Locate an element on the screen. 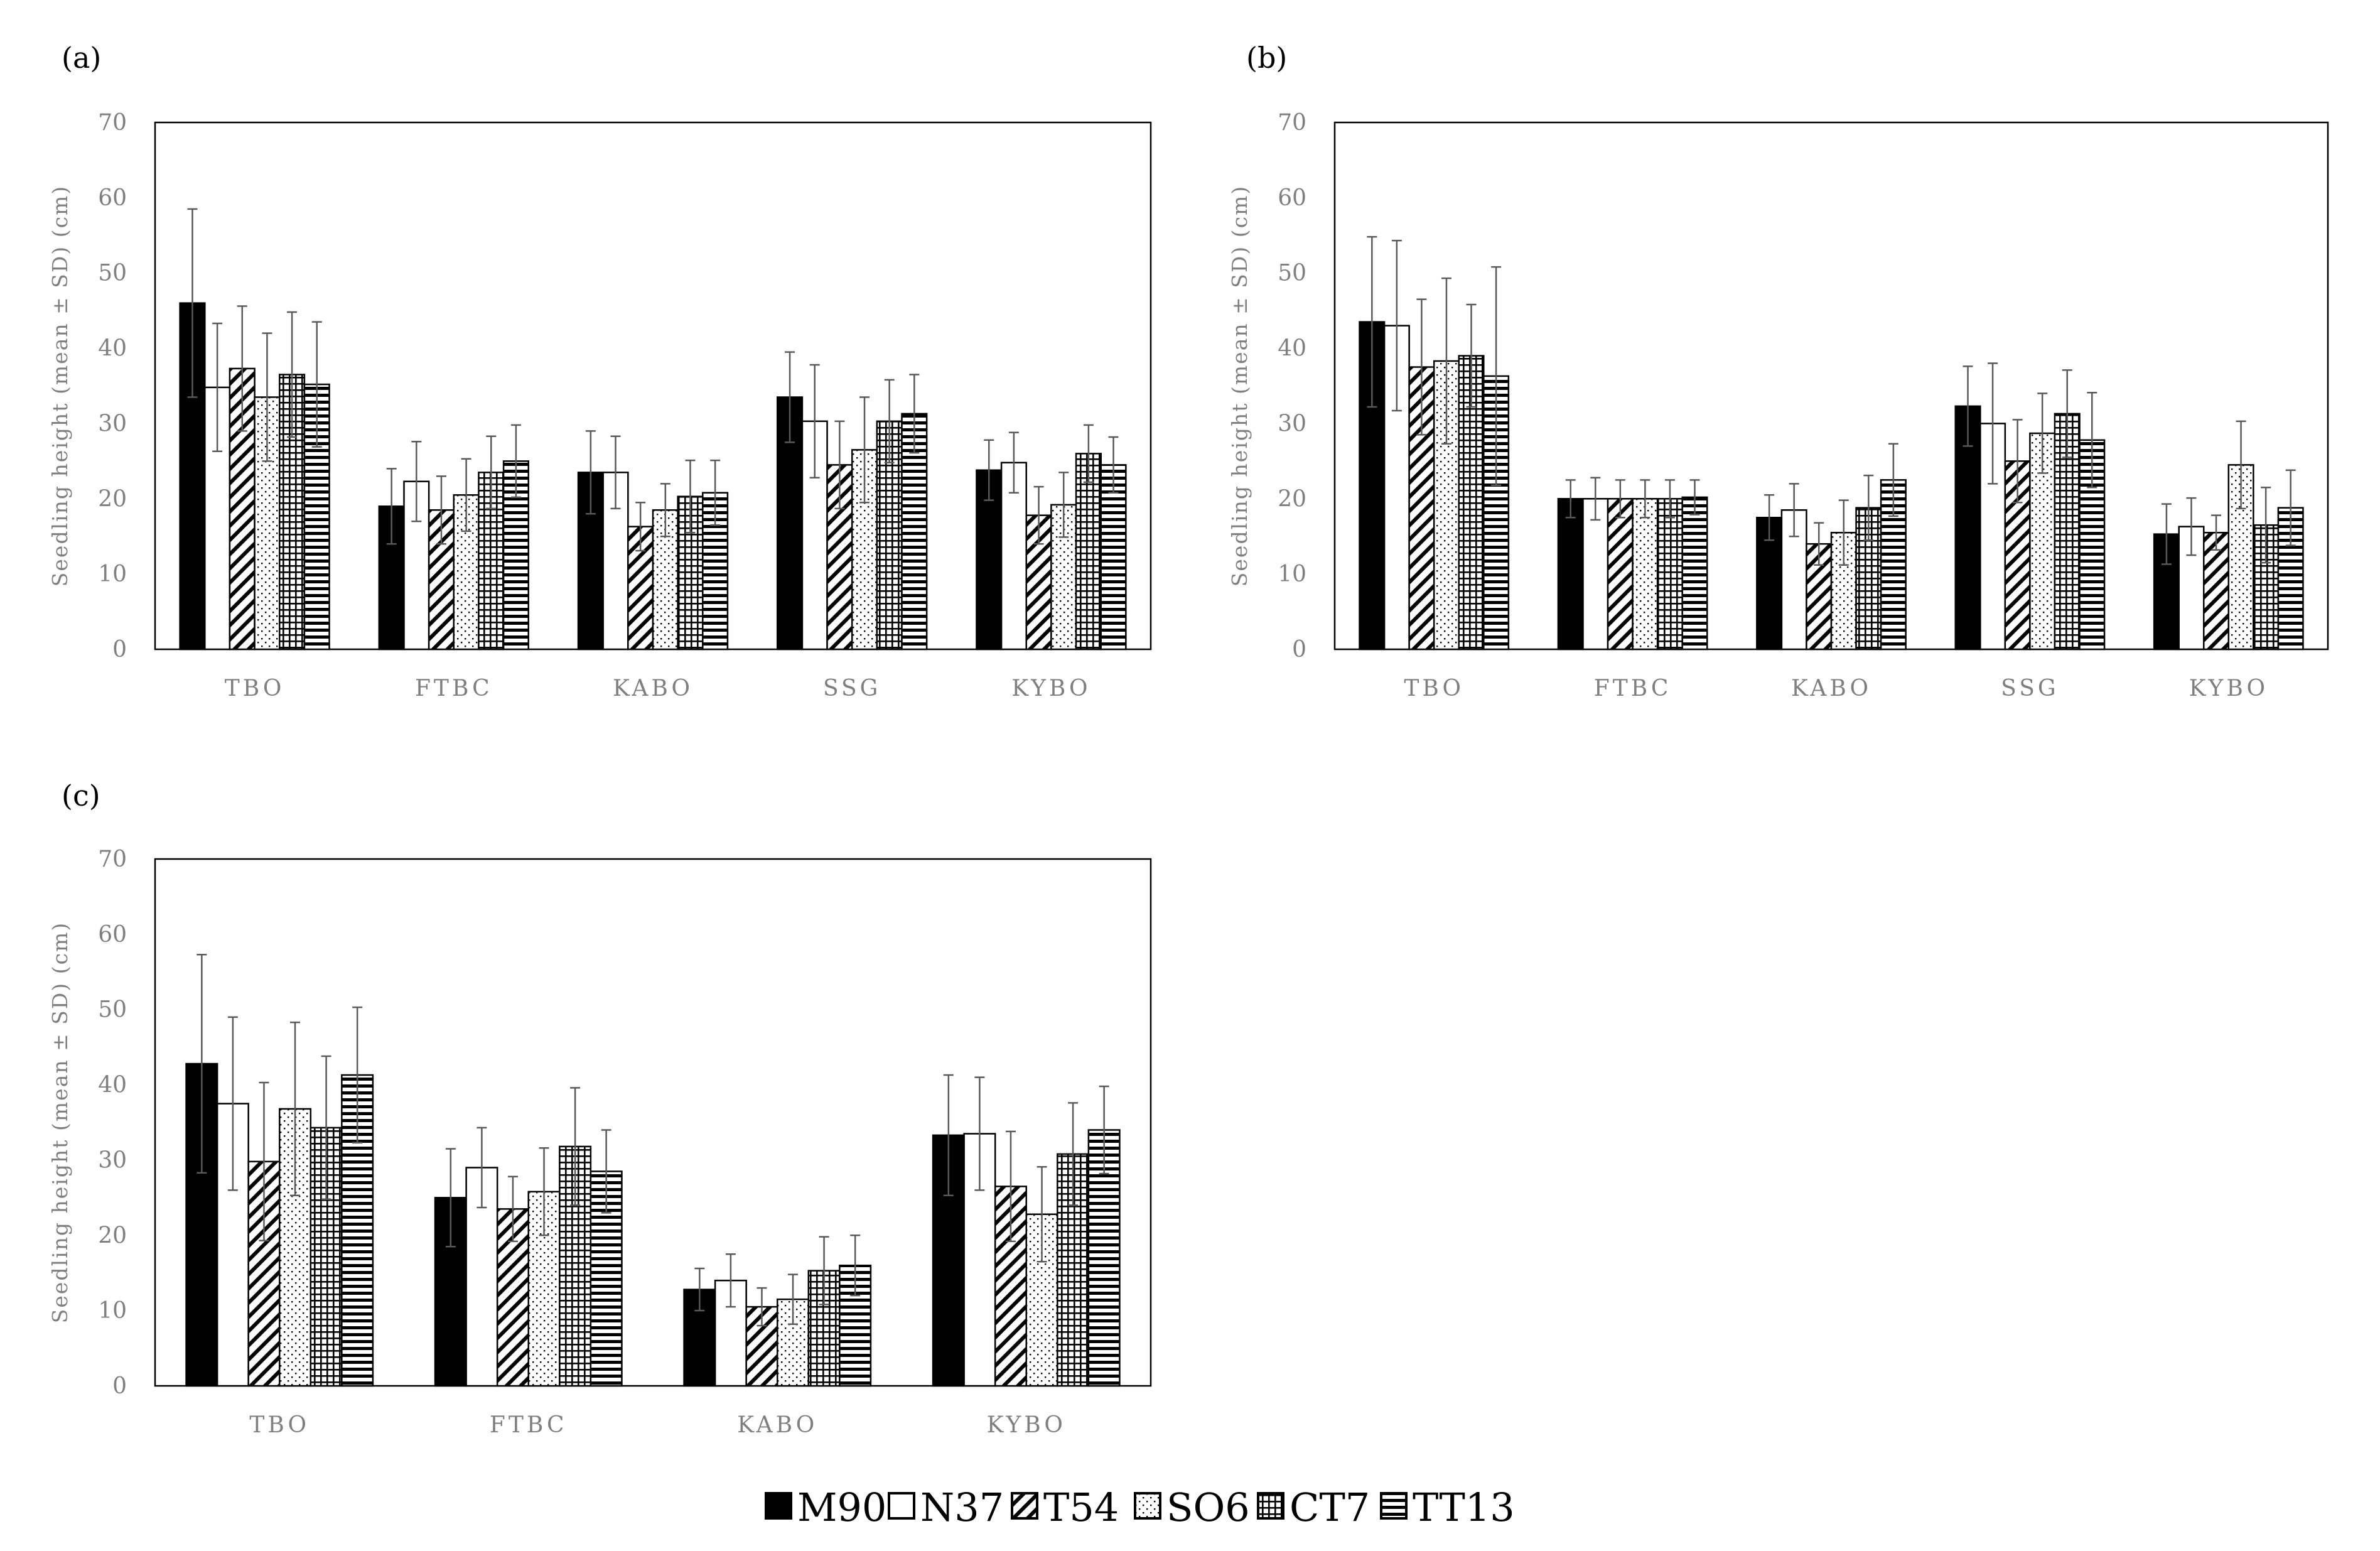 The height and width of the screenshot is (1551, 2380). bar-so6-kybo is located at coordinates (1063, 577).